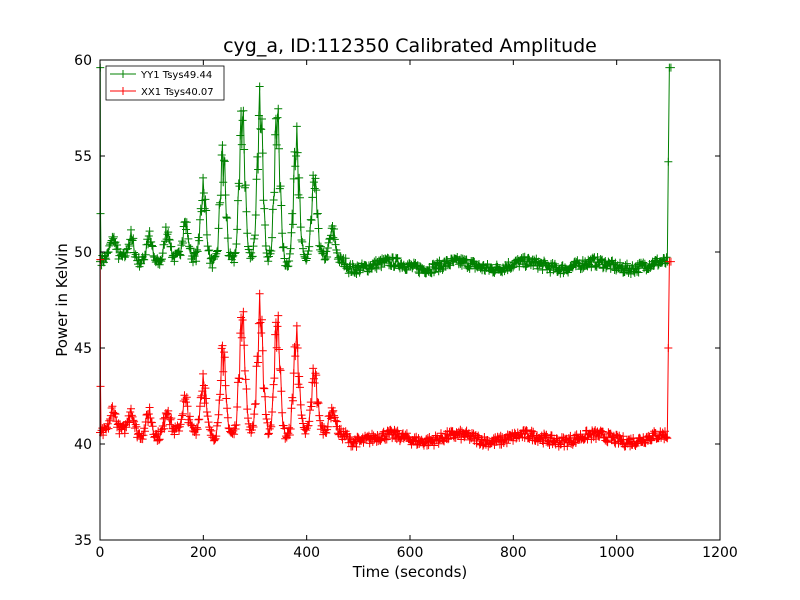 This screenshot has width=800, height=600. I want to click on x-axis-title: Time (seconds), so click(410, 572).